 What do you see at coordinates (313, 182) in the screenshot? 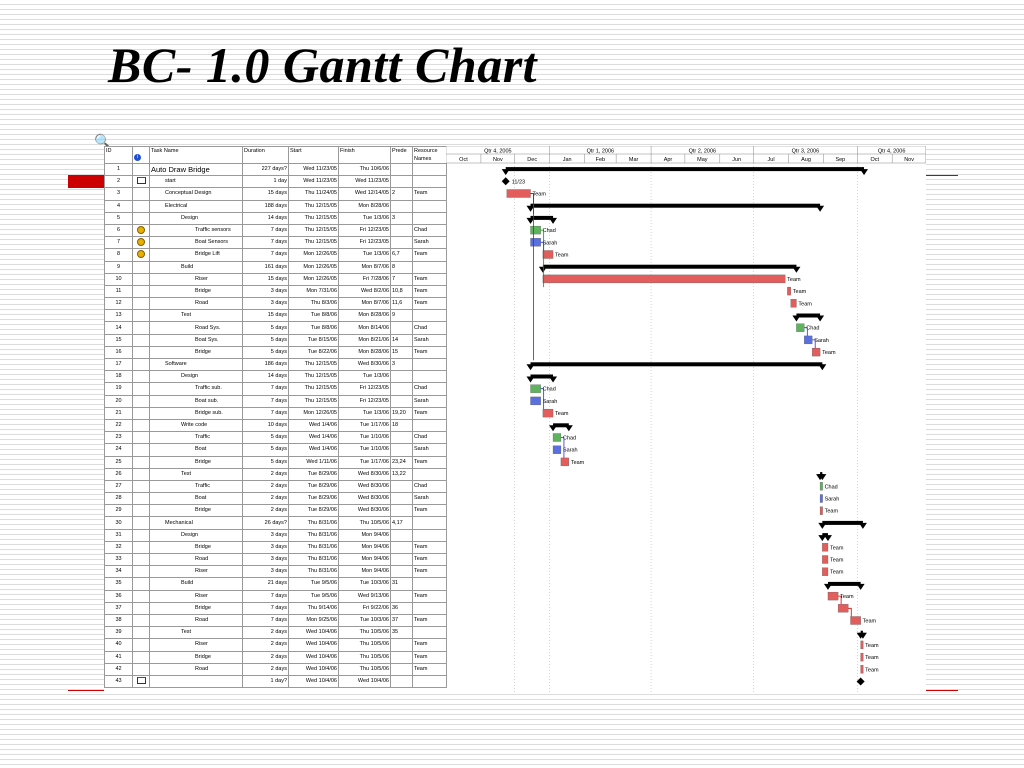
I see `row-start: Wed 11/23/05` at bounding box center [313, 182].